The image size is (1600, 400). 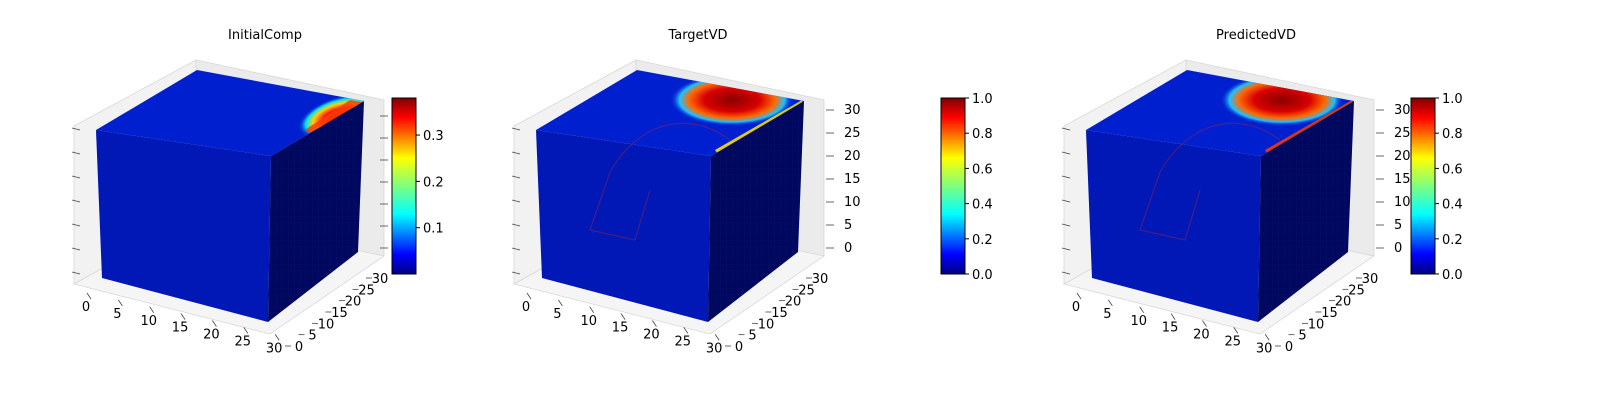 What do you see at coordinates (265, 35) in the screenshot?
I see `panel-title: InitialComp` at bounding box center [265, 35].